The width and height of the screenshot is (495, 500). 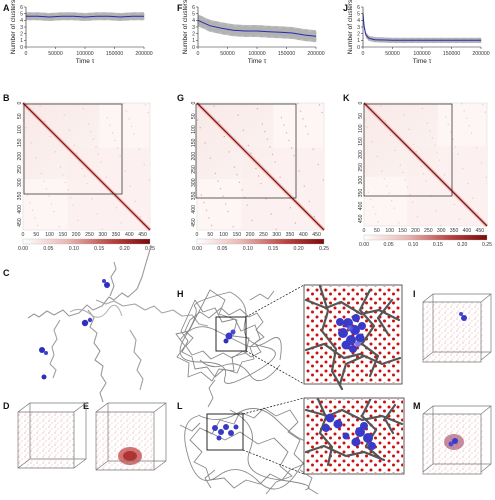 What do you see at coordinates (194, 156) in the screenshot?
I see `y-tick-label: 200` at bounding box center [194, 156].